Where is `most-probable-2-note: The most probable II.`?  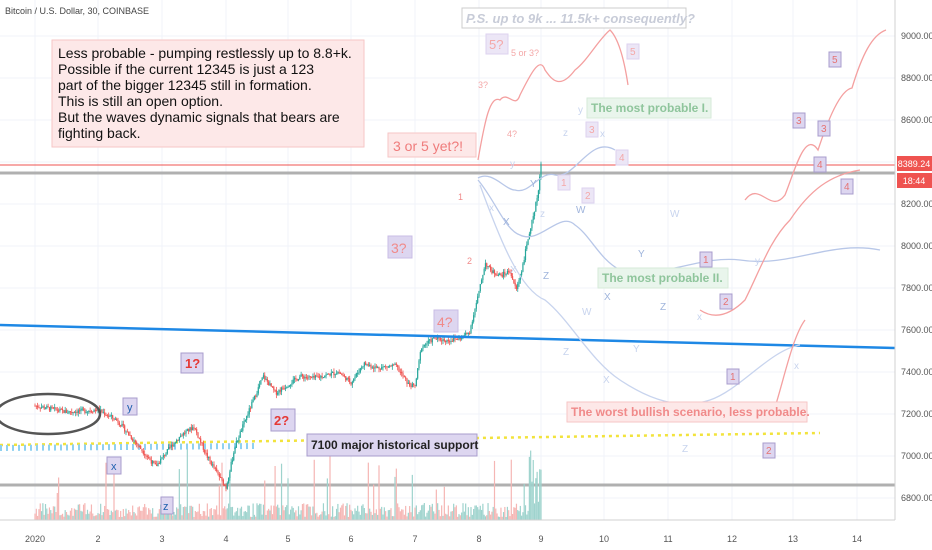 most-probable-2-note: The most probable II. is located at coordinates (663, 278).